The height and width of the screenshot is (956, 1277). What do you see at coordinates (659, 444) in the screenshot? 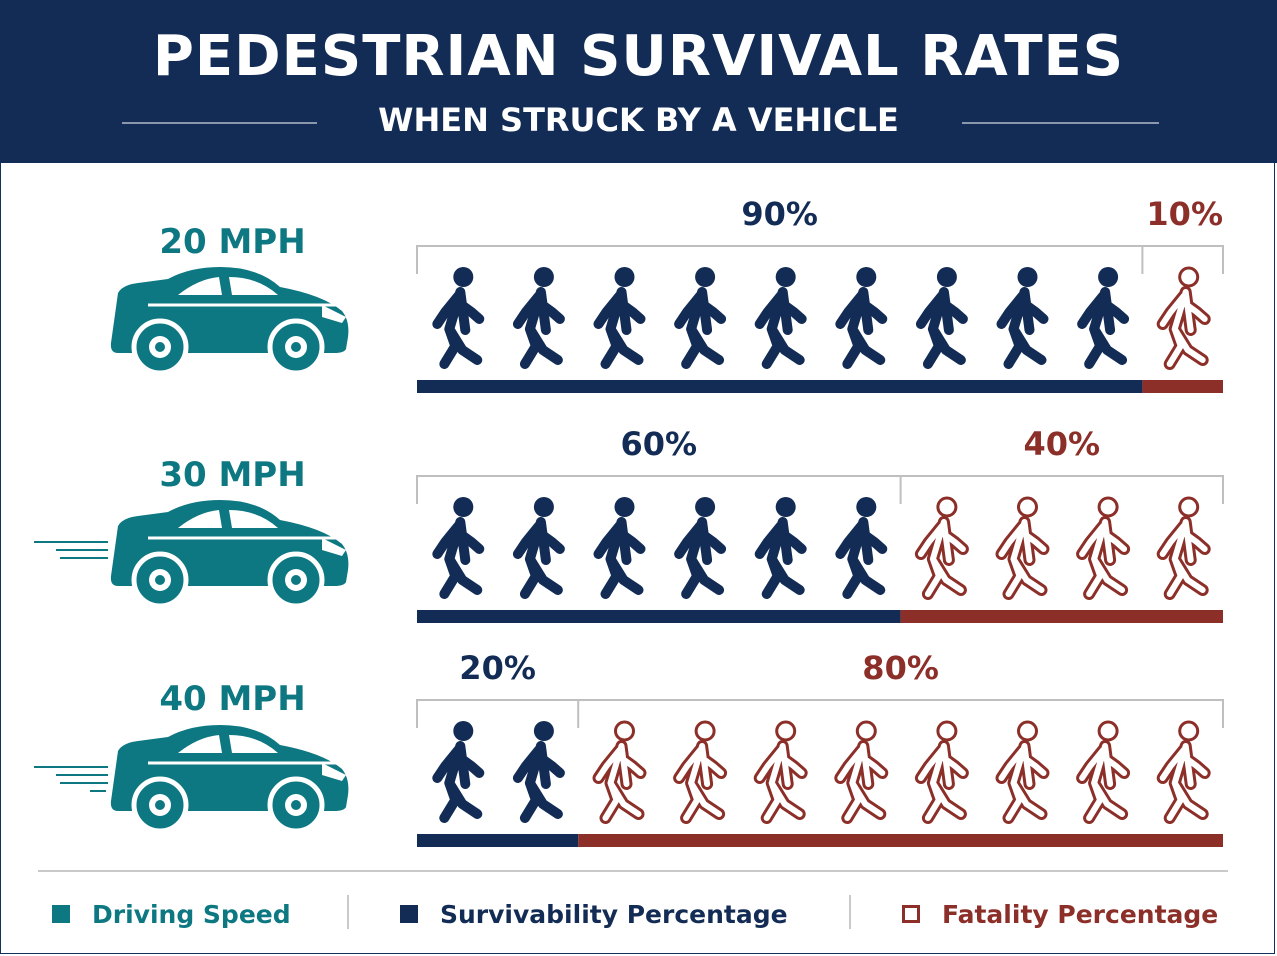
I see `survival-pct-label-30: 60%` at bounding box center [659, 444].